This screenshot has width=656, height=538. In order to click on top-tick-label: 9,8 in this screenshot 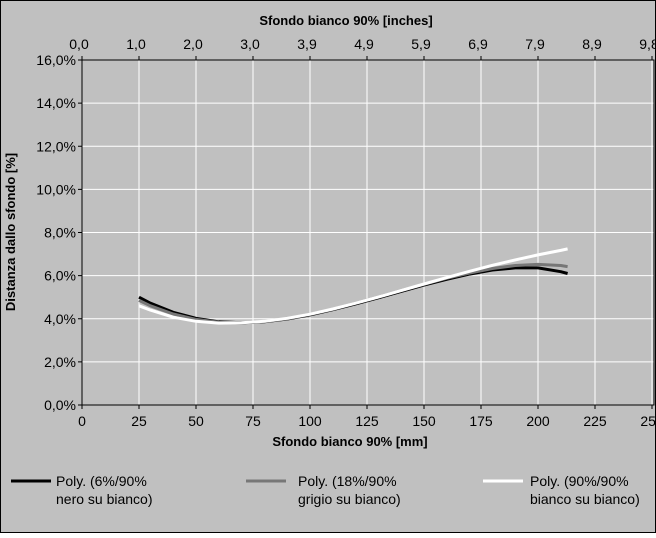, I will do `click(647, 44)`.